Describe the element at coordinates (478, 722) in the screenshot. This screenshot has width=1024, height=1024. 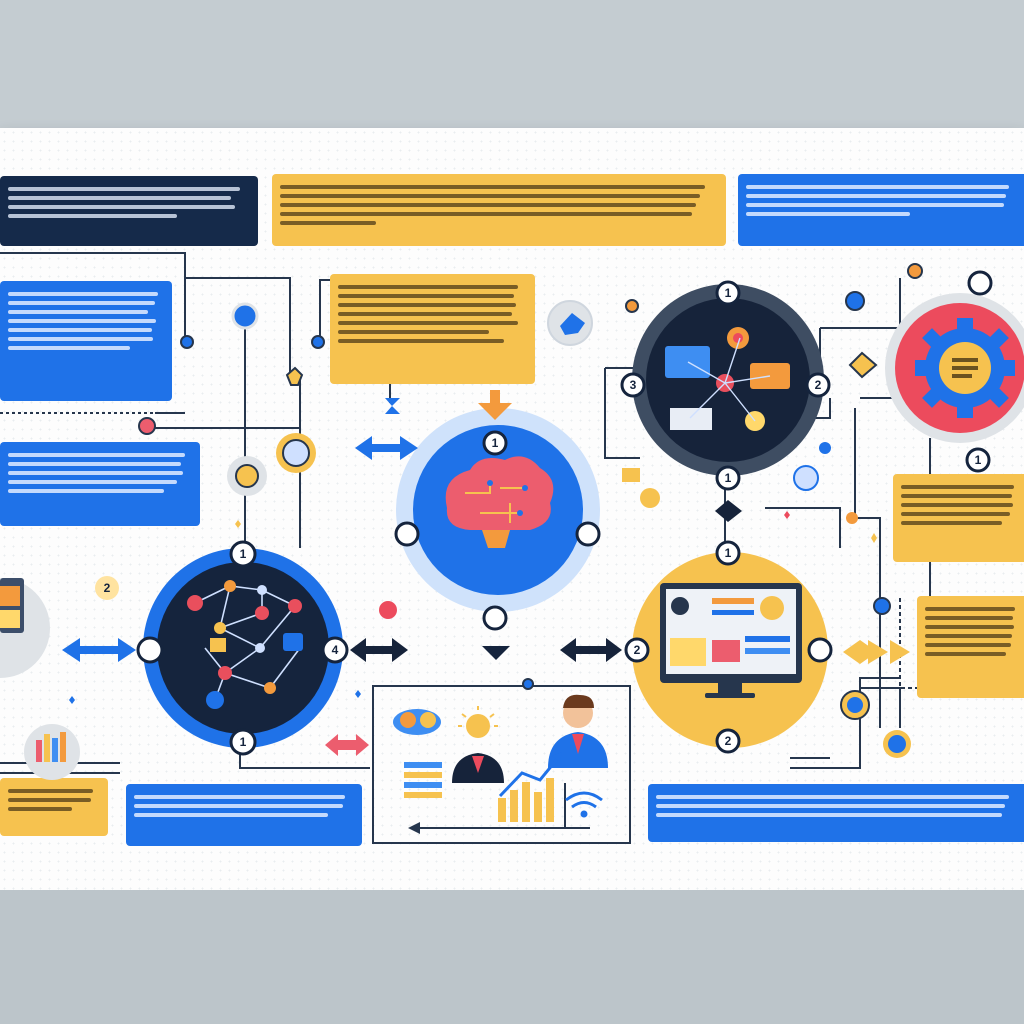
I see `lightbulb-icon` at that location.